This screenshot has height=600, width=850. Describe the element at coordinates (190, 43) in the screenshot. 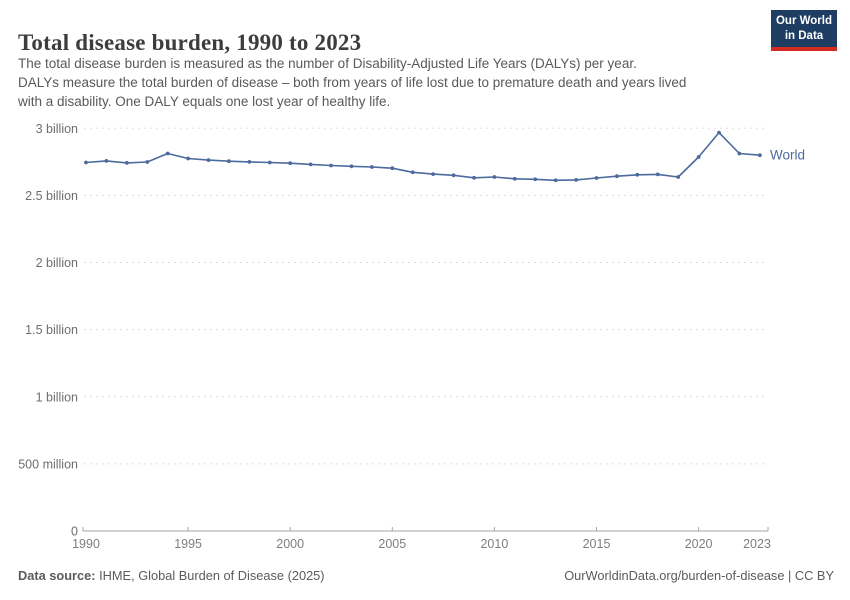

I see `page-title: Total disease burden, 1990 to 2023` at that location.